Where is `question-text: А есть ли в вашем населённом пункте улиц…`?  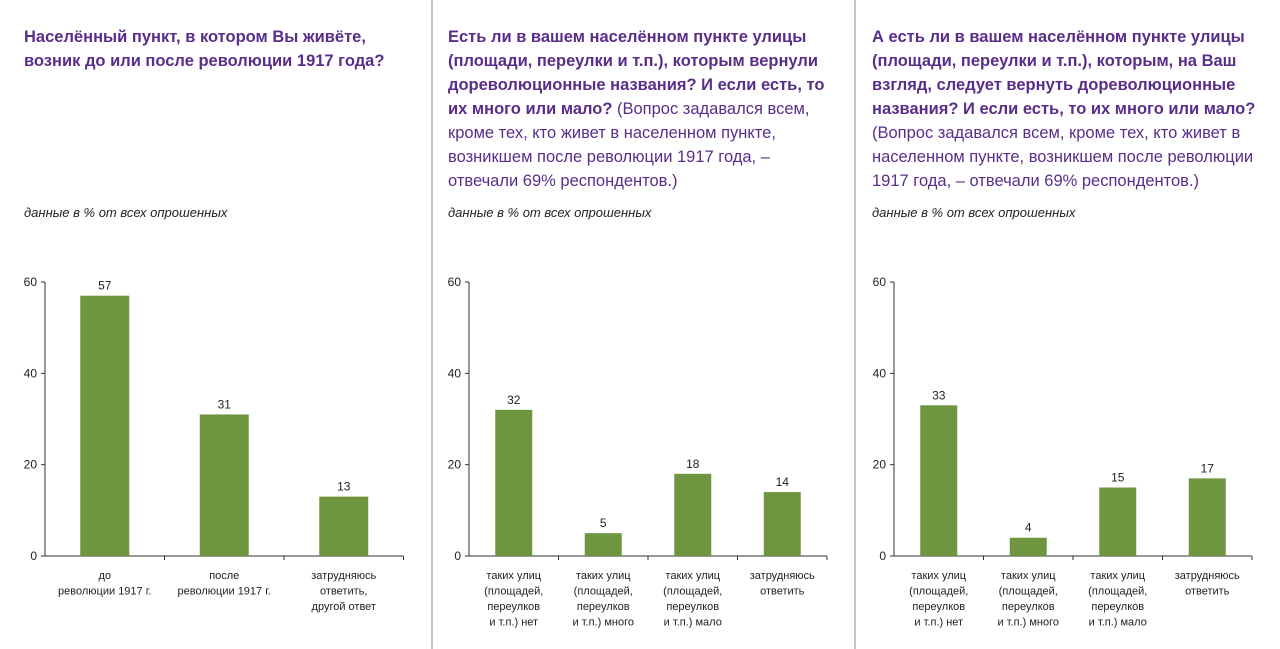
question-text: А есть ли в вашем населённом пункте улиц… is located at coordinates (1070, 109).